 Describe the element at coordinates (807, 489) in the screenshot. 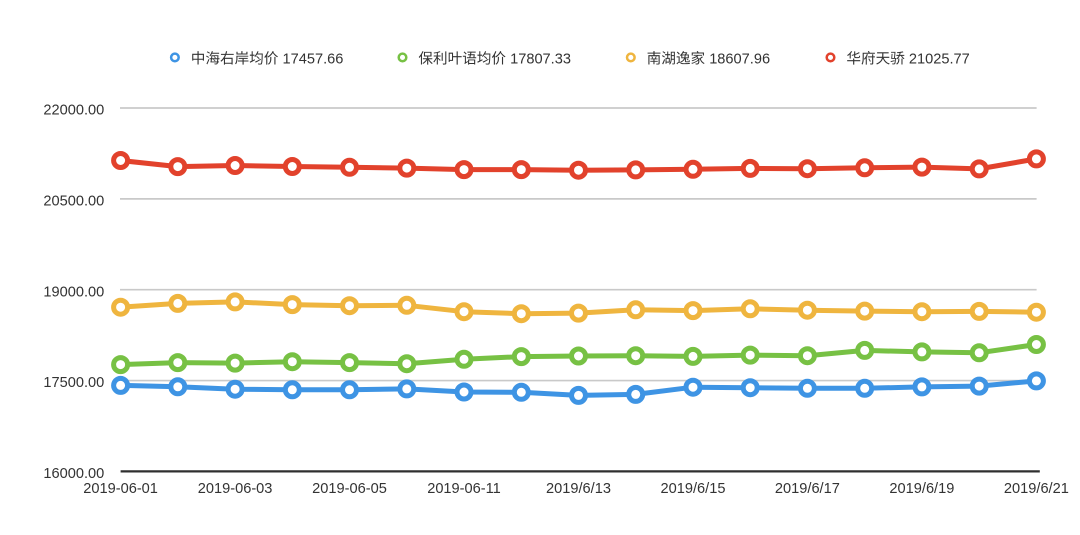

I see `svg-text: 2019/6/17` at that location.